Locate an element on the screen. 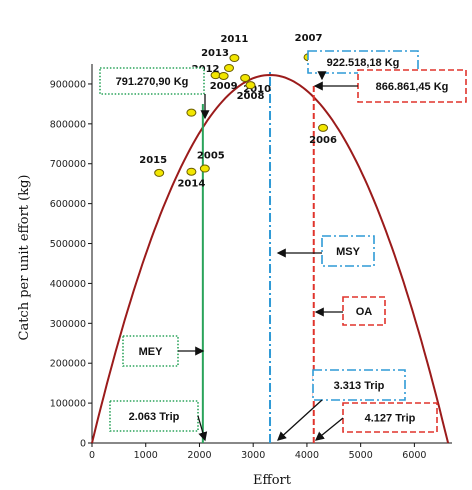 The height and width of the screenshot is (490, 472). annotation-text: 922.518,18 Kg is located at coordinates (363, 63).